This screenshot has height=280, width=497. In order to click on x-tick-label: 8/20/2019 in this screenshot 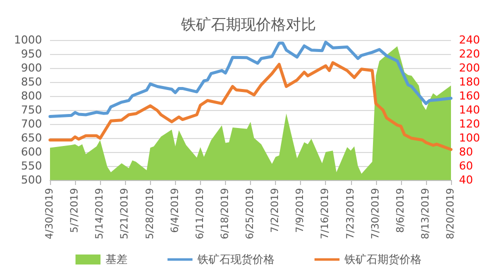, I will do `click(451, 214)`.